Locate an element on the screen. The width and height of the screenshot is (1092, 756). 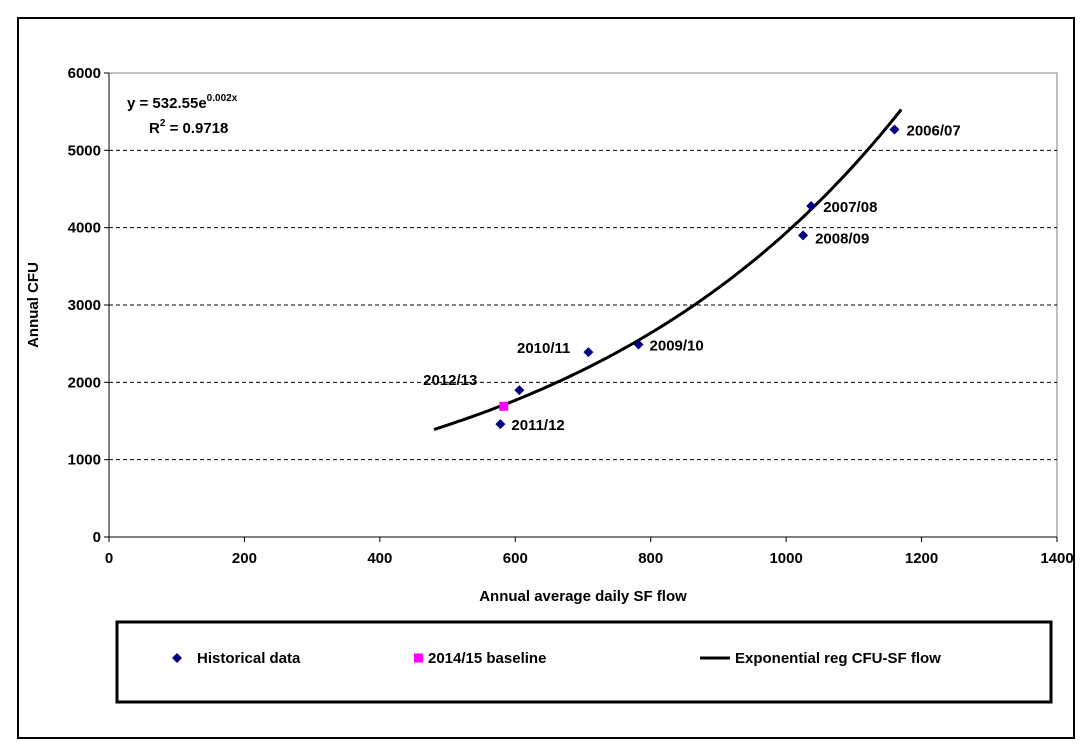
y-tick-label: 1000 is located at coordinates (84, 460).